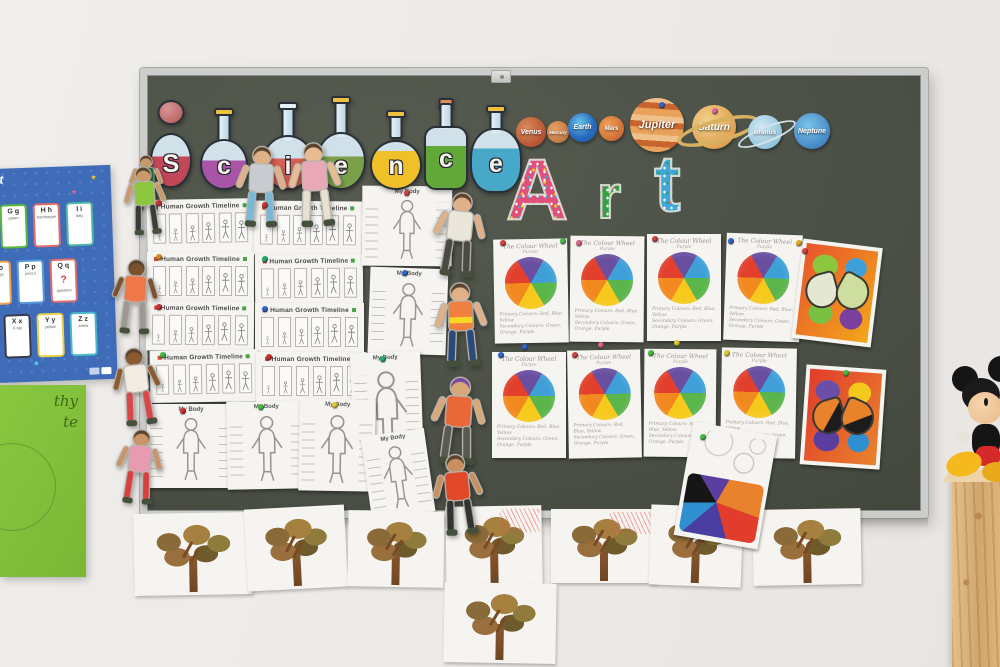  Describe the element at coordinates (83, 325) in the screenshot. I see `card-word: zebra` at that location.